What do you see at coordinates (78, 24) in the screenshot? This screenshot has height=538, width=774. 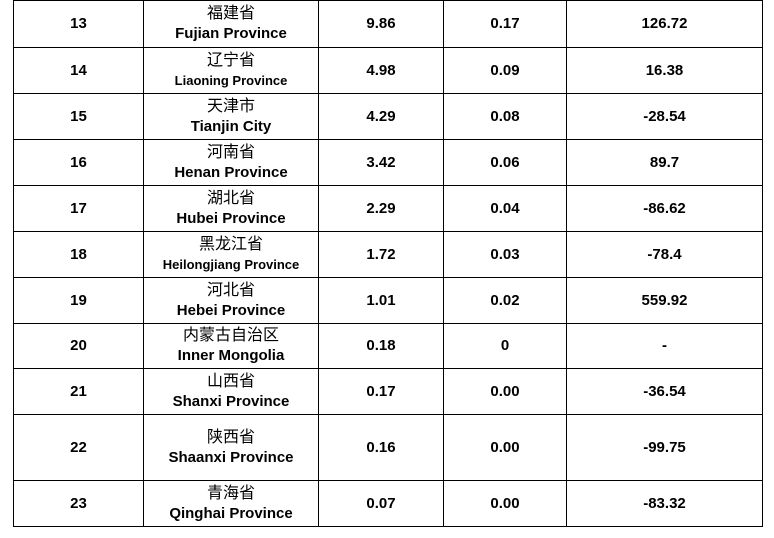 I see `rank-cell: 13` at bounding box center [78, 24].